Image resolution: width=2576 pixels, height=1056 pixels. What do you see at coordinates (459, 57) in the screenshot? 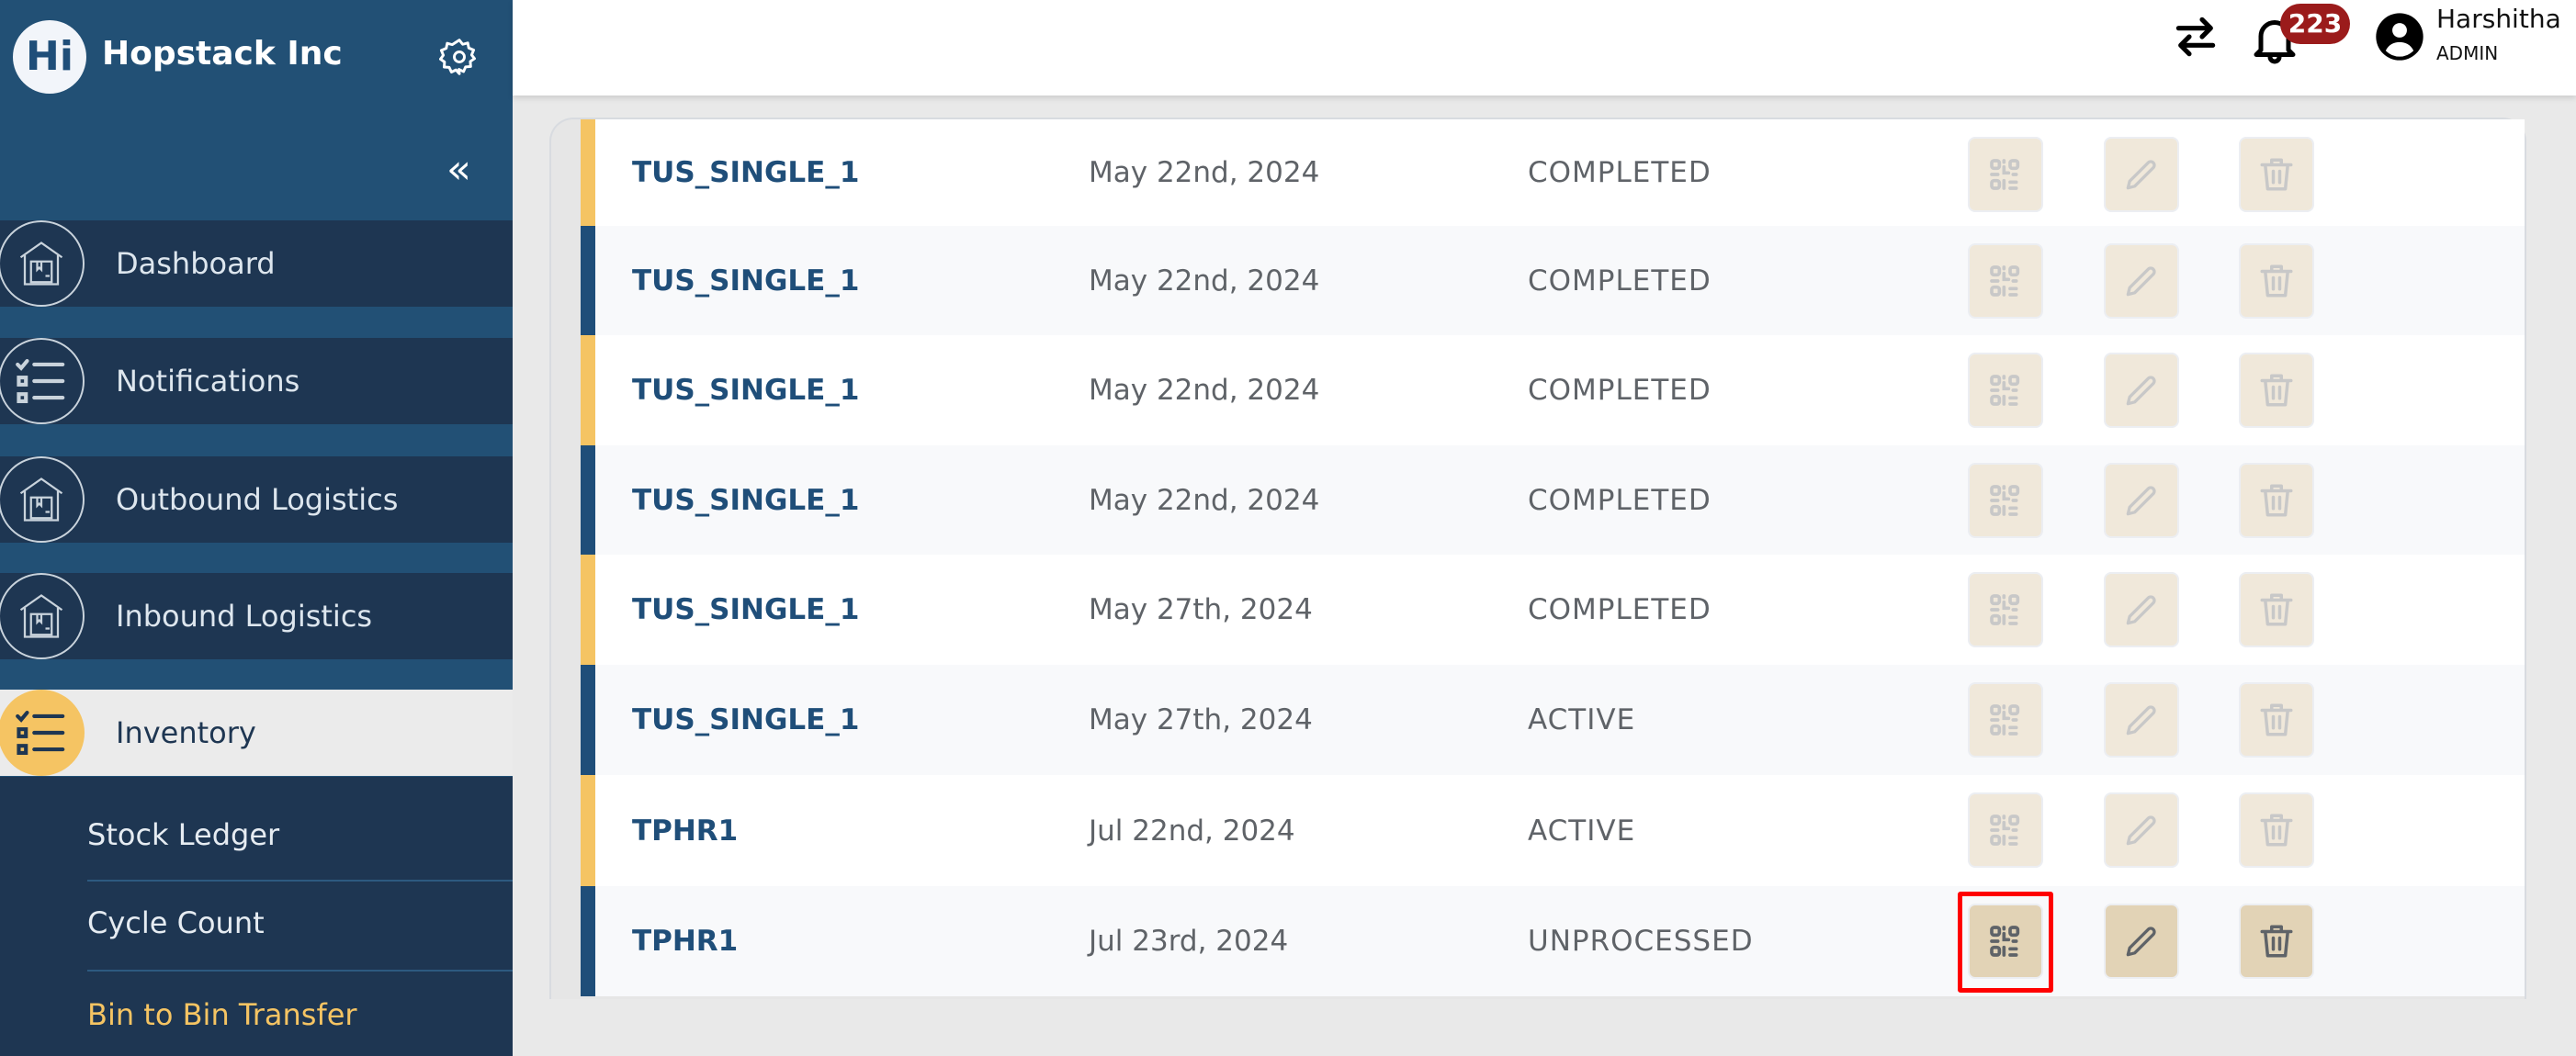
I see `gear-icon` at bounding box center [459, 57].